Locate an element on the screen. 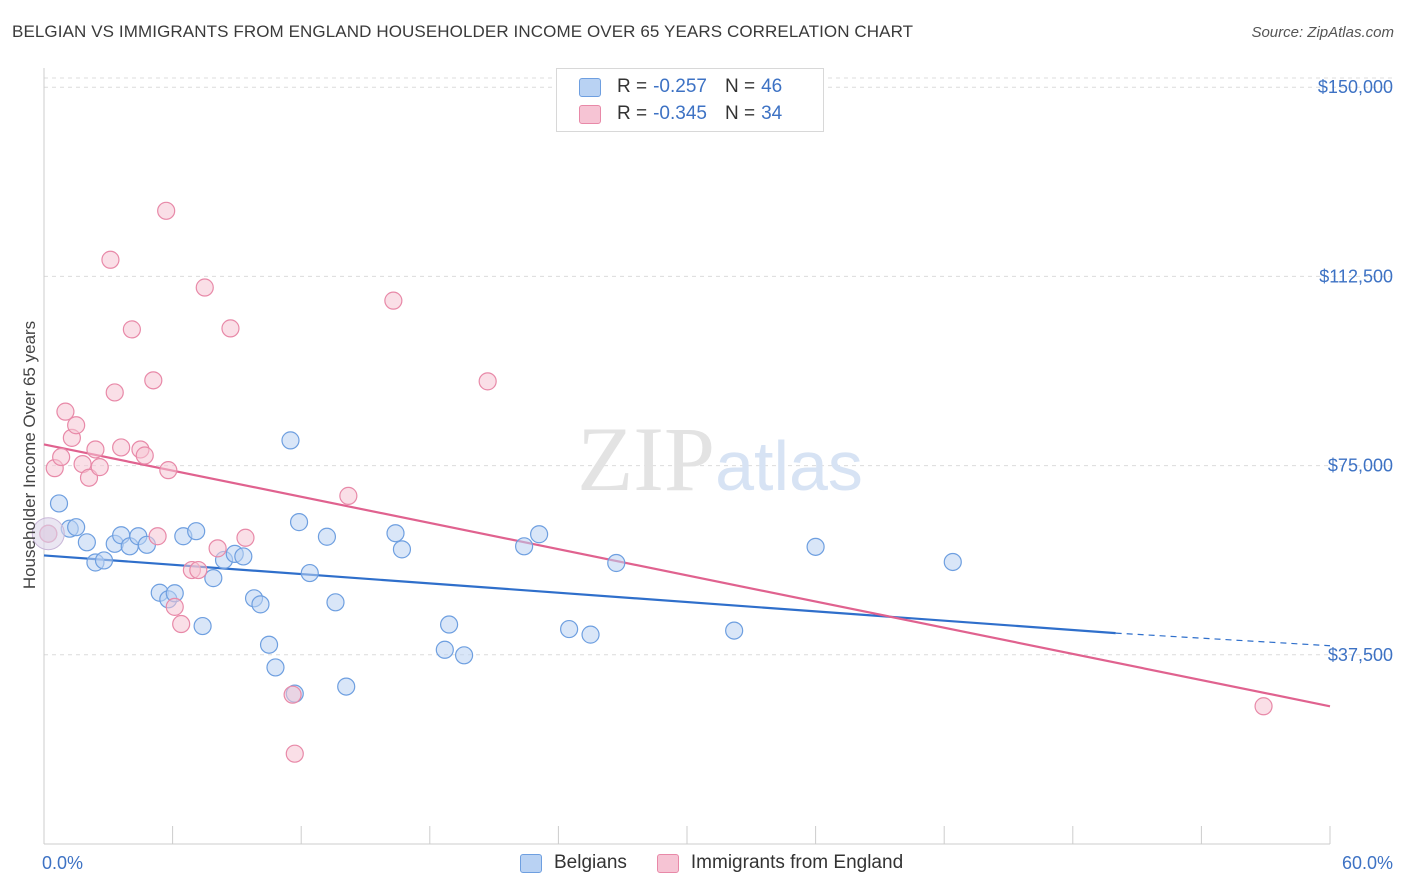  legend-item-england: Immigrants from England is located at coordinates (780, 863).